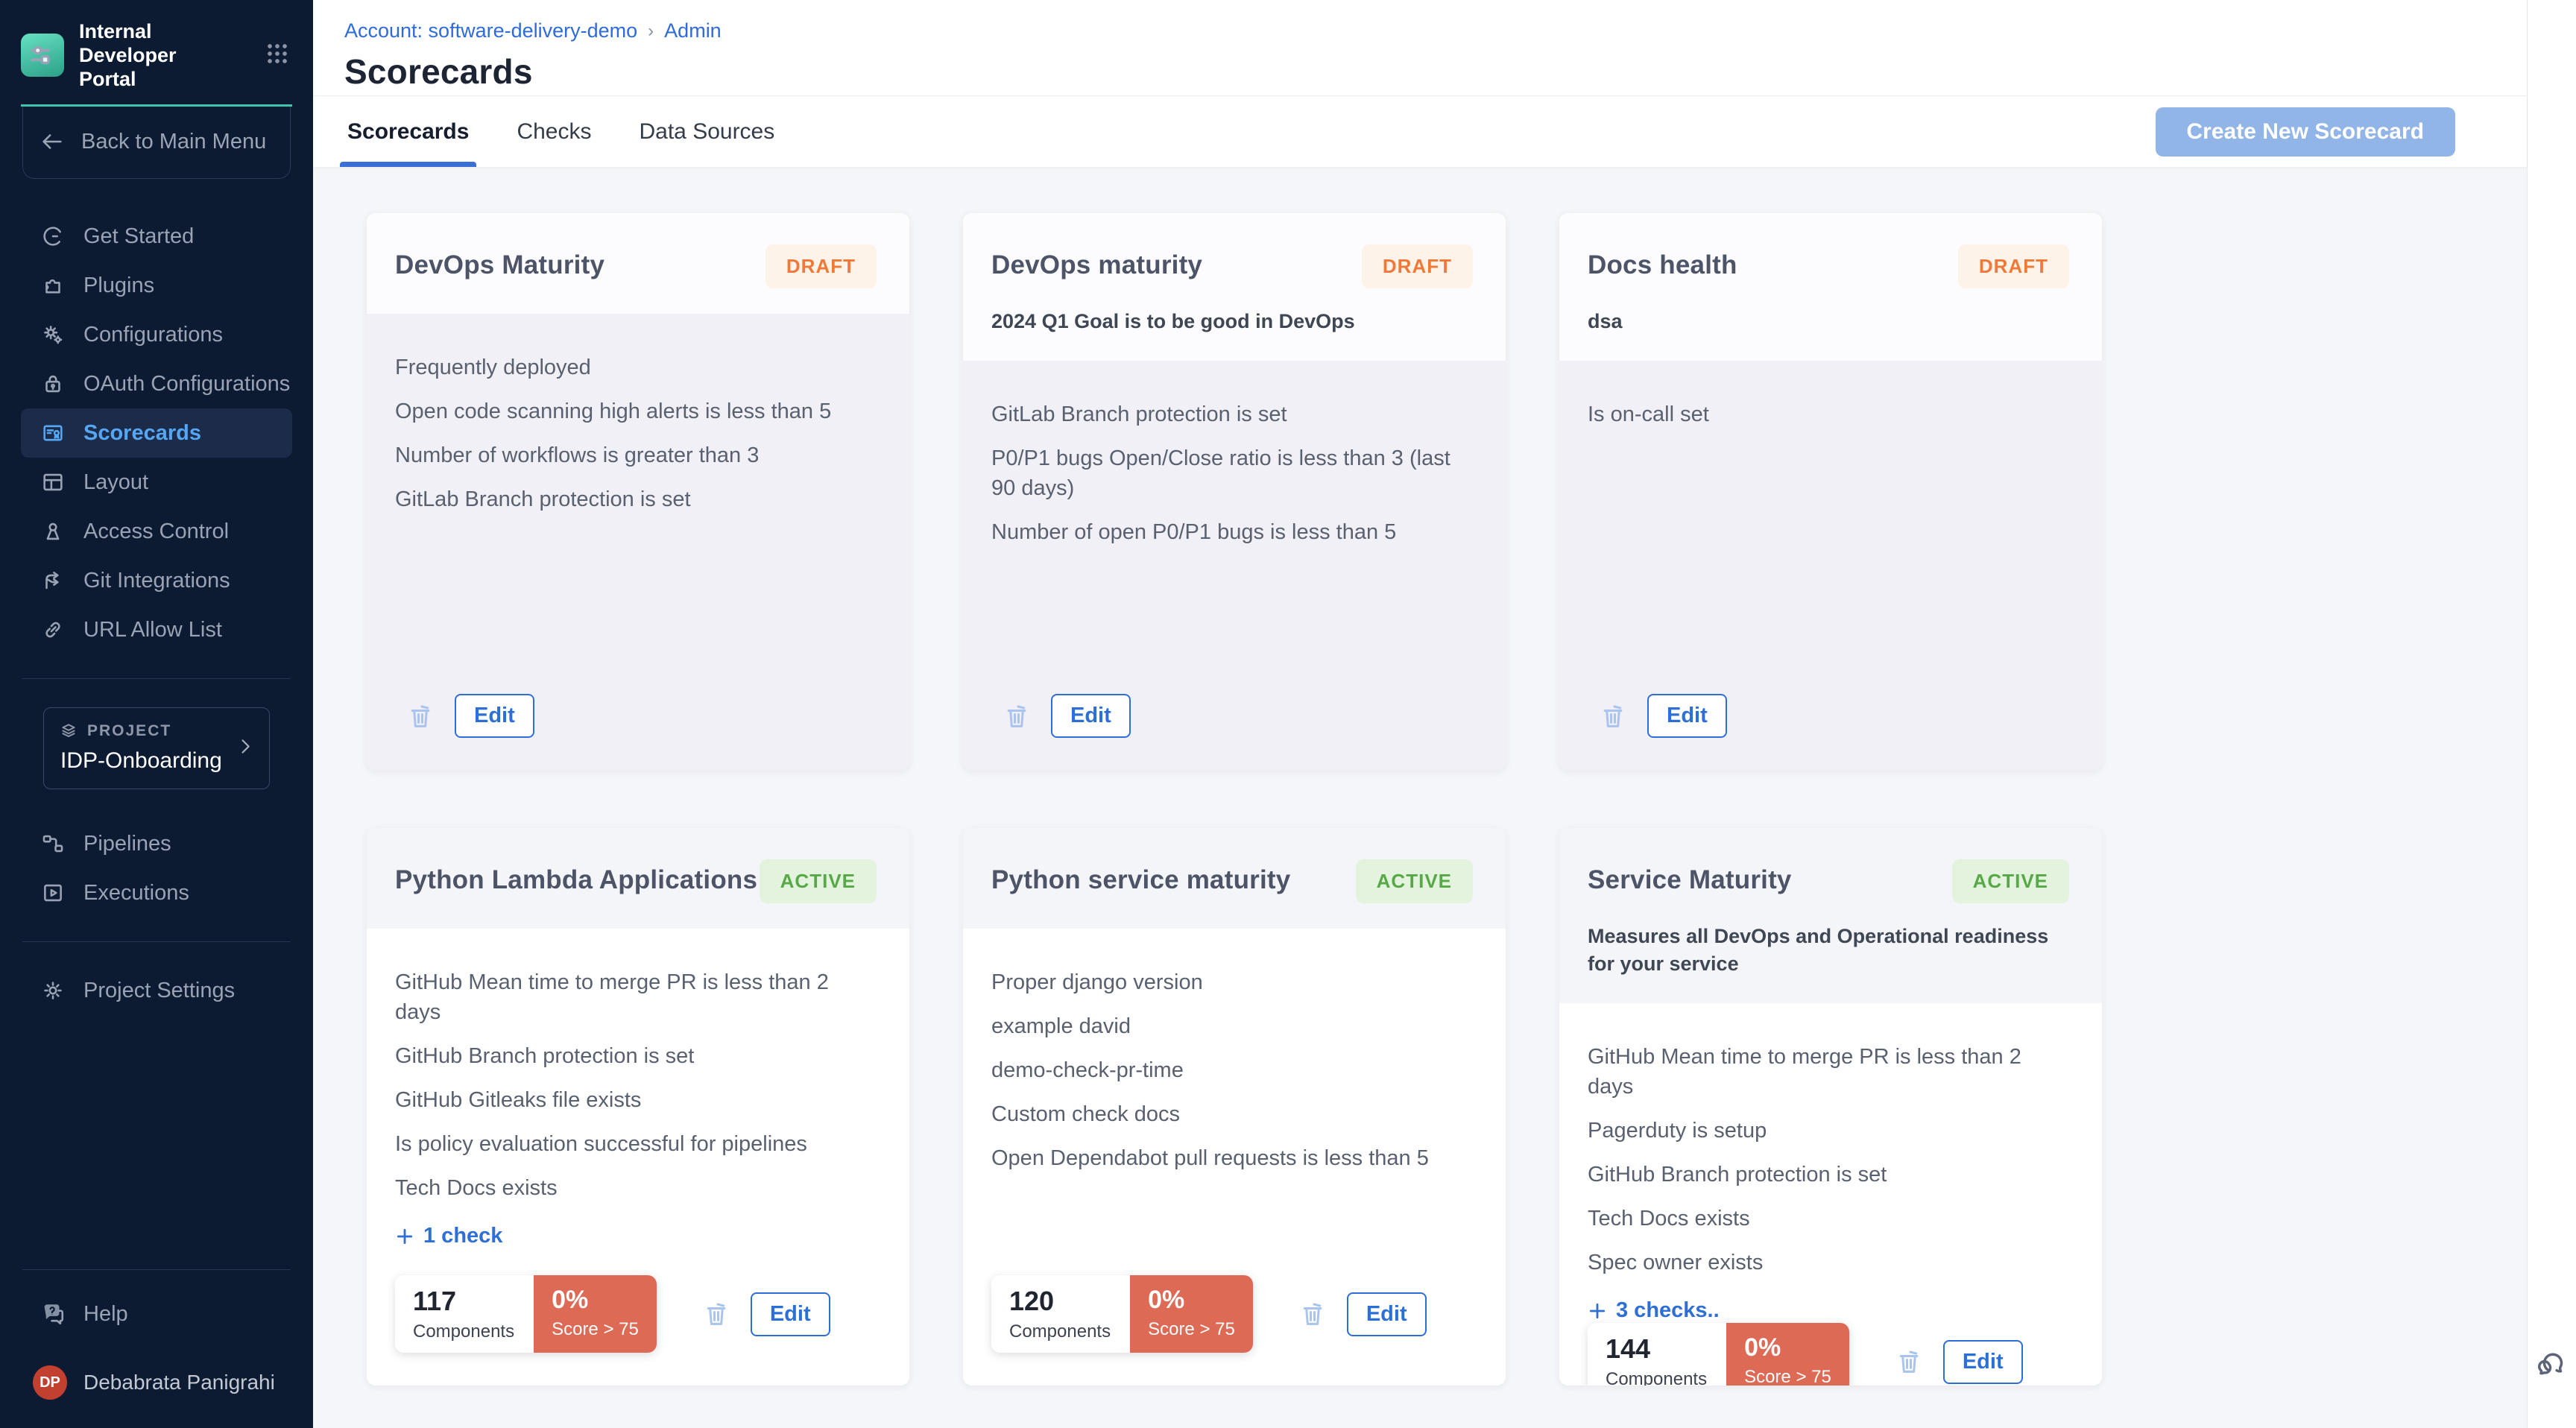 This screenshot has width=2576, height=1428. What do you see at coordinates (139, 236) in the screenshot?
I see `sidebar-item-label: Get Started` at bounding box center [139, 236].